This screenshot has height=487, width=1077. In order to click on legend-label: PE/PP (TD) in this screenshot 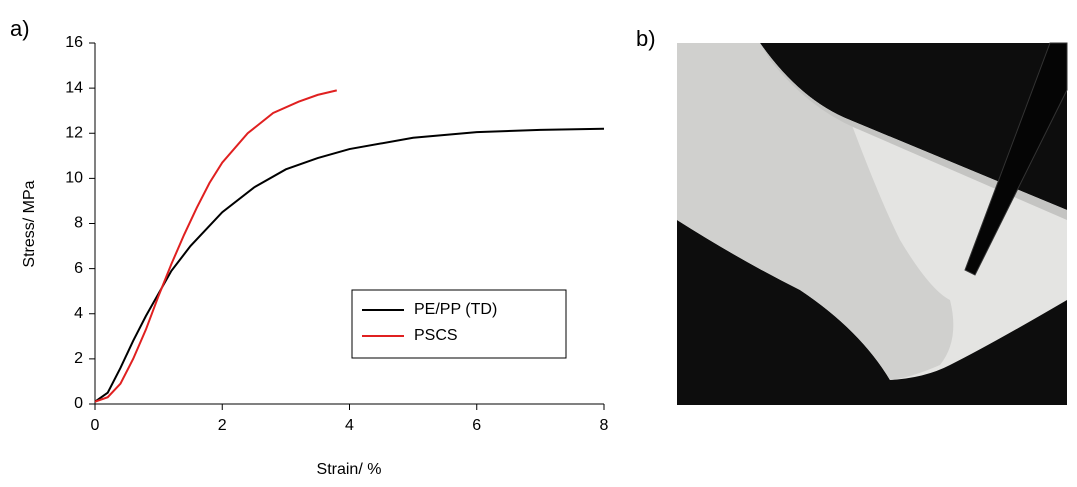, I will do `click(455, 309)`.